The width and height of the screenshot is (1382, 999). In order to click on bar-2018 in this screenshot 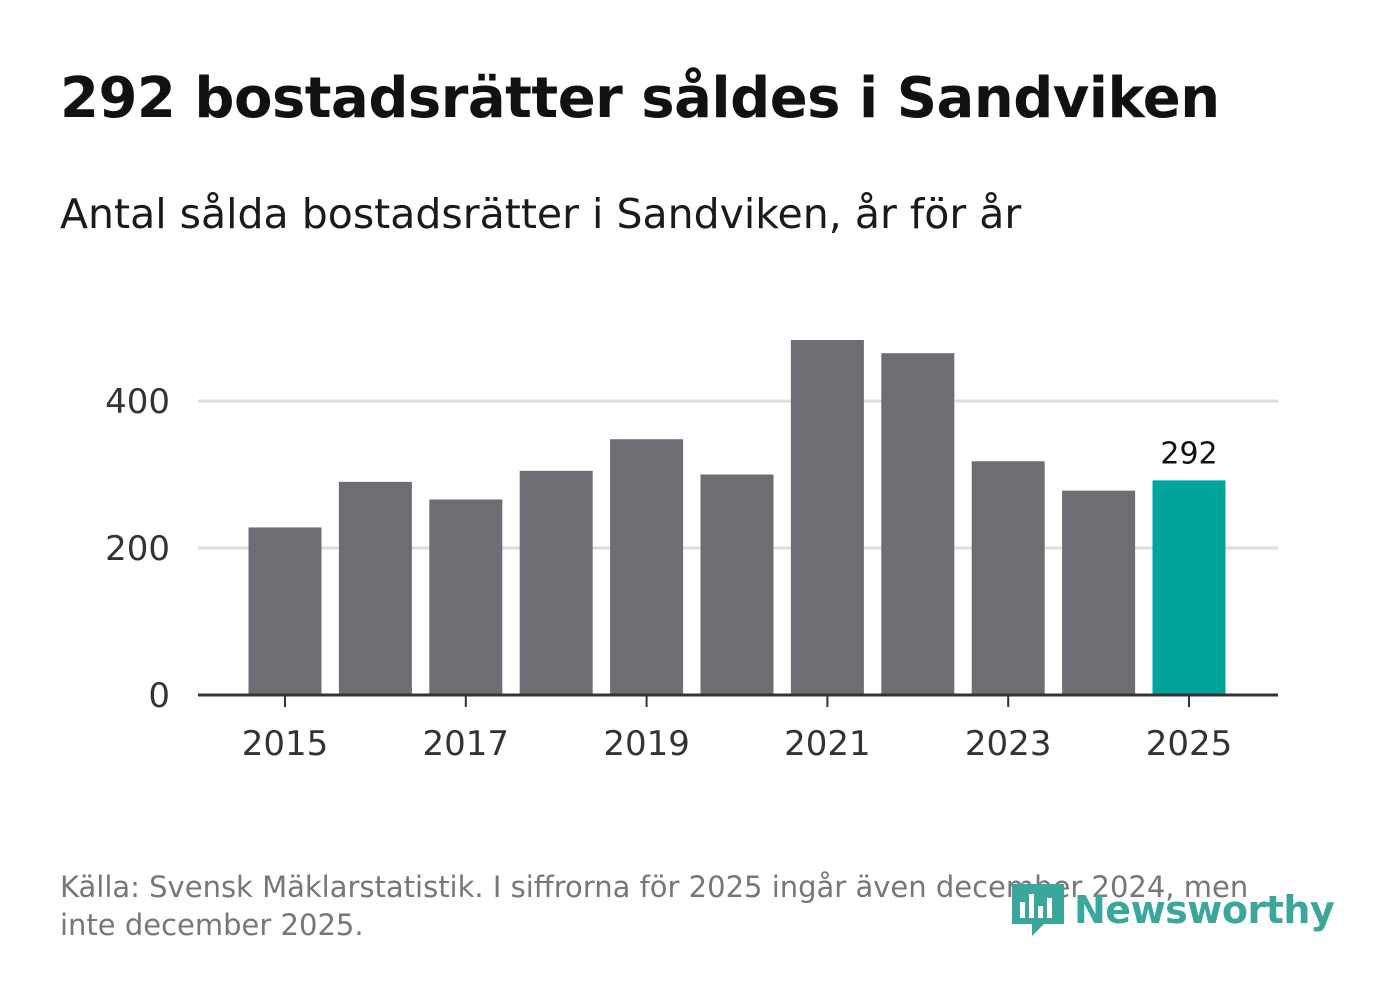, I will do `click(556, 582)`.